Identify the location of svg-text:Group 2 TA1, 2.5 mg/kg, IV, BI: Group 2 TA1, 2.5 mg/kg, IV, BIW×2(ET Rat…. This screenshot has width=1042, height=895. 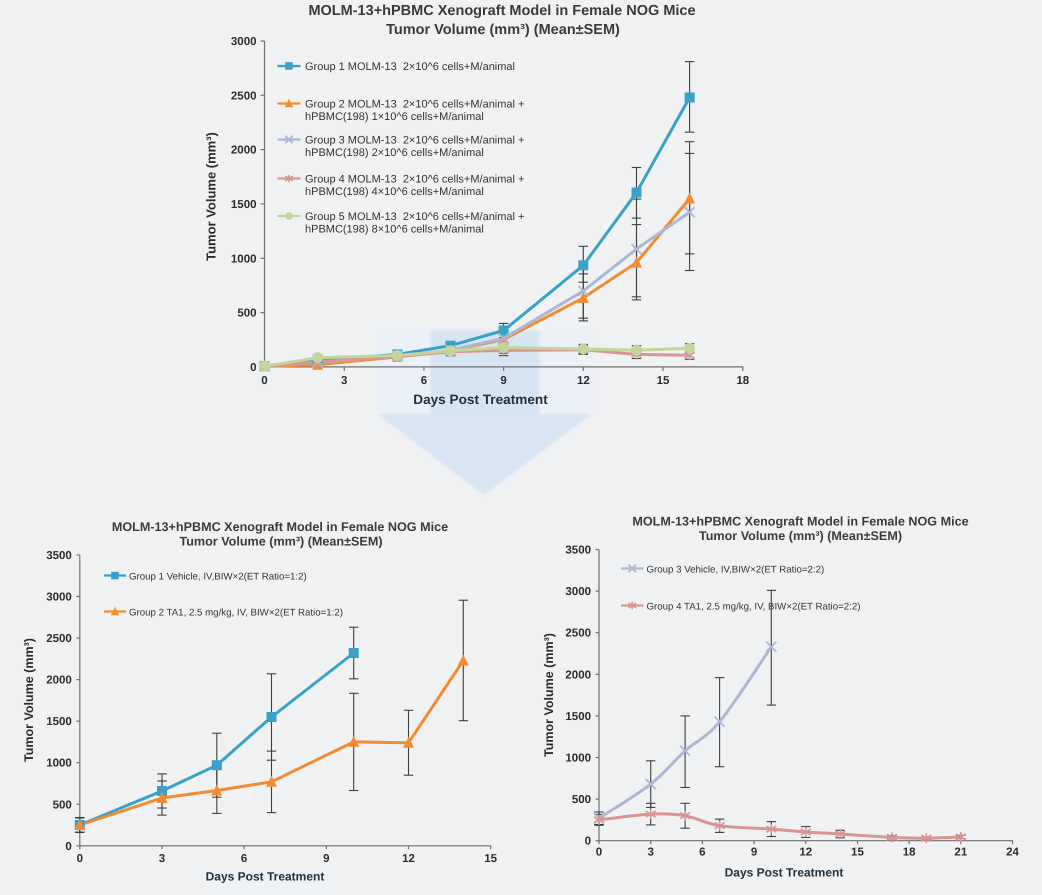
(236, 613).